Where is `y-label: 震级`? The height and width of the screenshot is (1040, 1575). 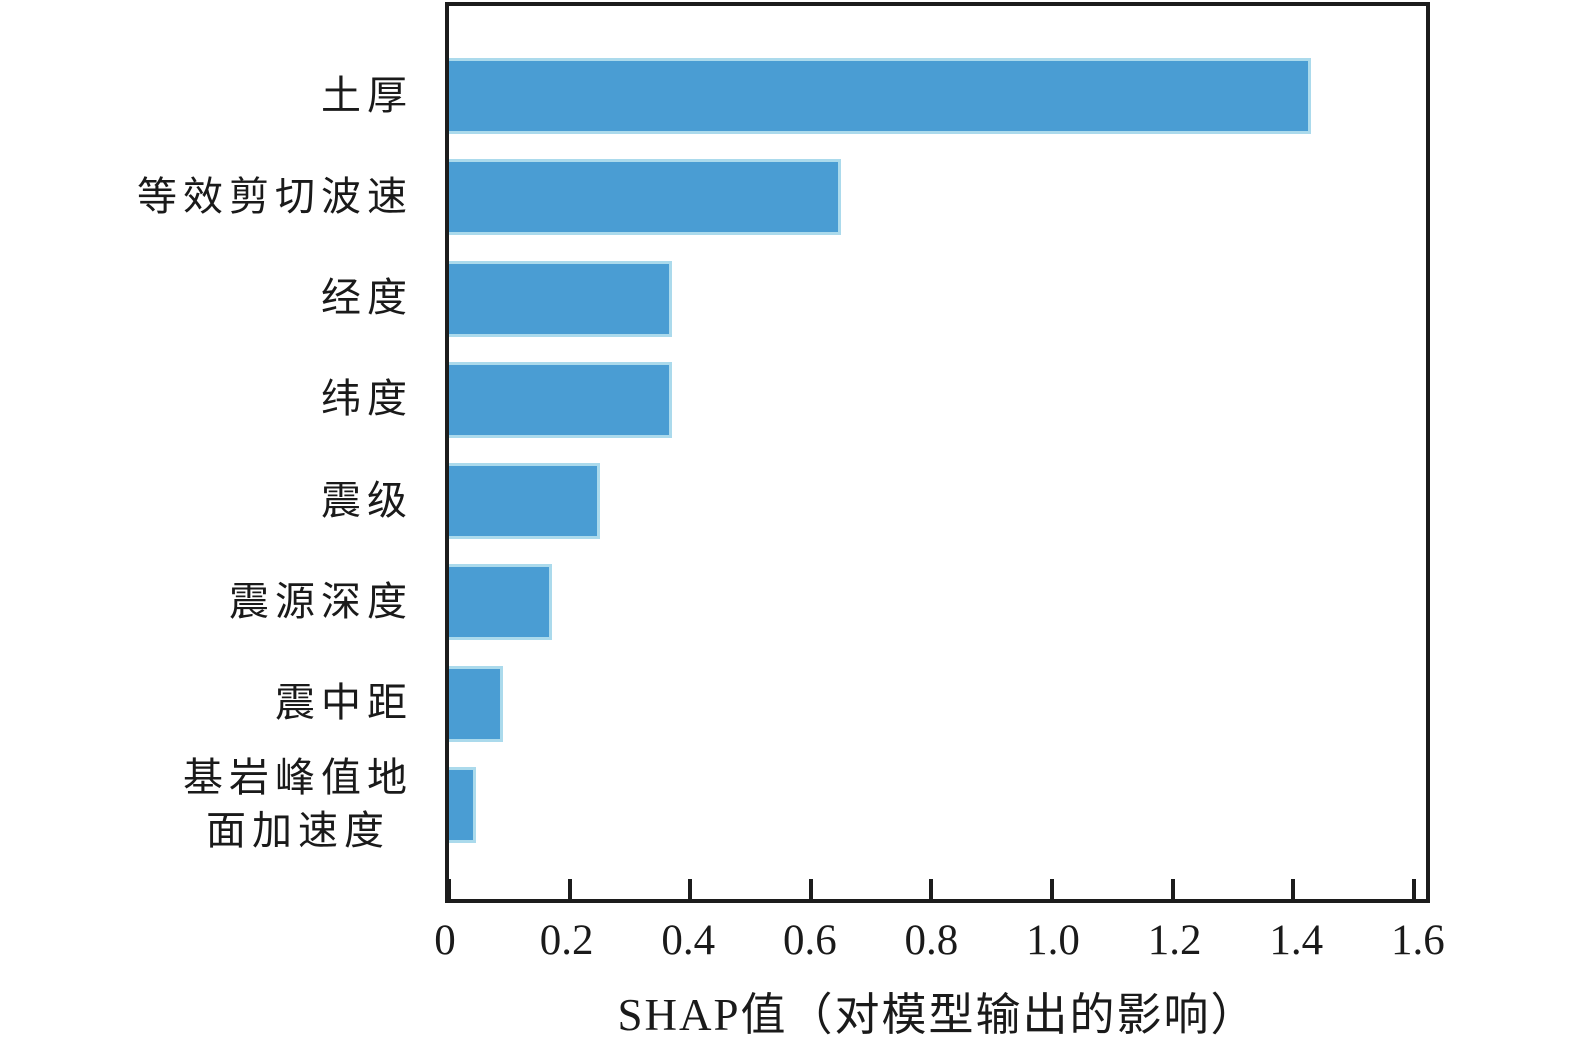
y-label: 震级 is located at coordinates (367, 500).